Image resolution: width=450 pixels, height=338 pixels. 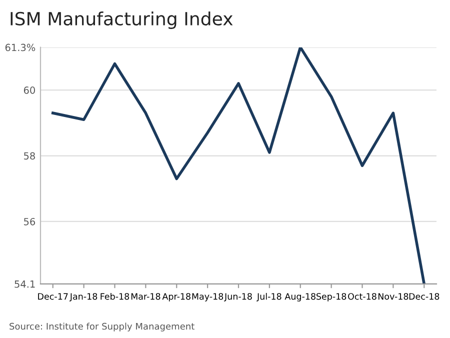 I want to click on y-tick-label: 61.3%, so click(x=20, y=48).